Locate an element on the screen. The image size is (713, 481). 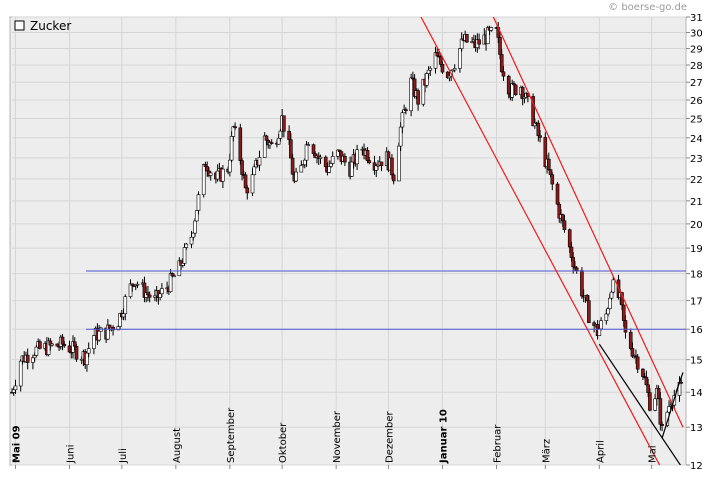
y-tick-label: 22 is located at coordinates (696, 180).